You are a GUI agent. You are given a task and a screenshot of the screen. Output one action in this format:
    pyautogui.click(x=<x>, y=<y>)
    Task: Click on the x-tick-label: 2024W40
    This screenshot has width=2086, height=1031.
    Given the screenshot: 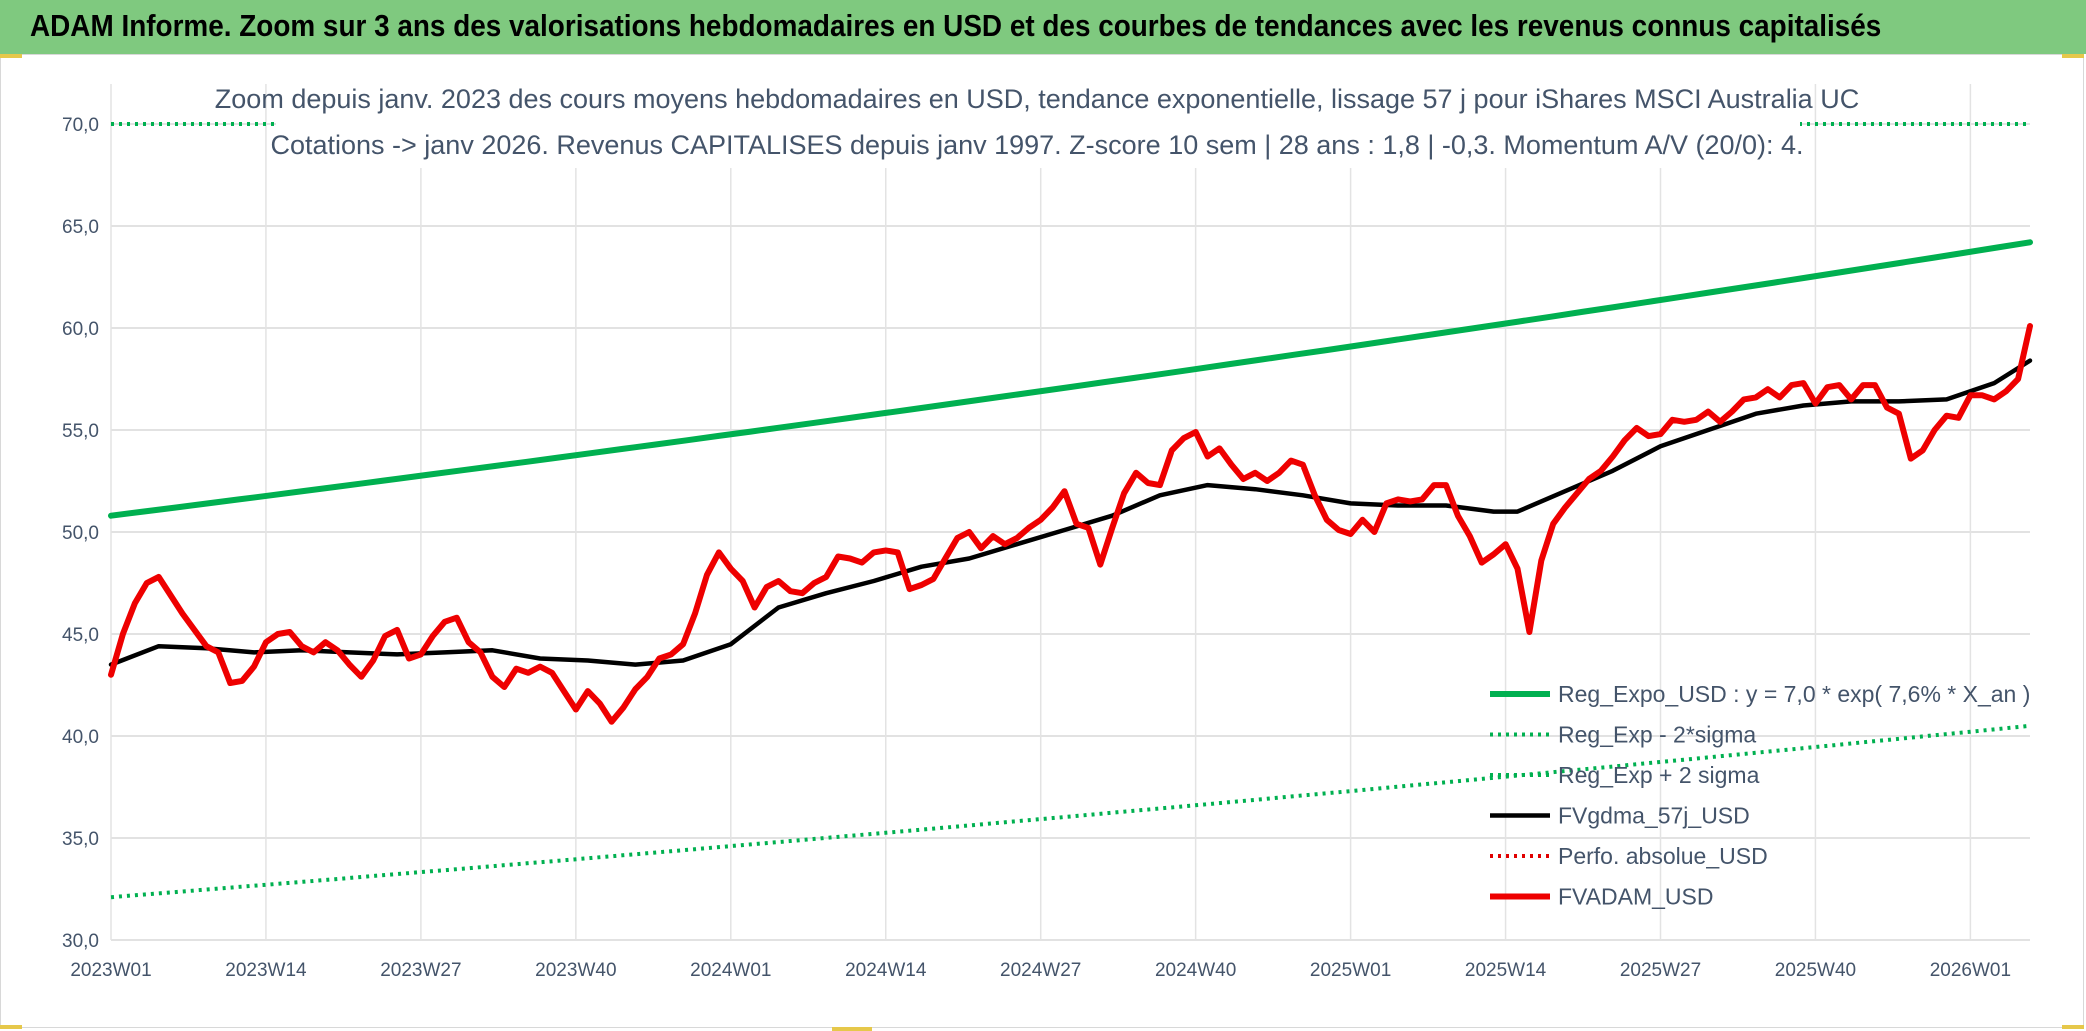 What is the action you would take?
    pyautogui.click(x=1195, y=970)
    